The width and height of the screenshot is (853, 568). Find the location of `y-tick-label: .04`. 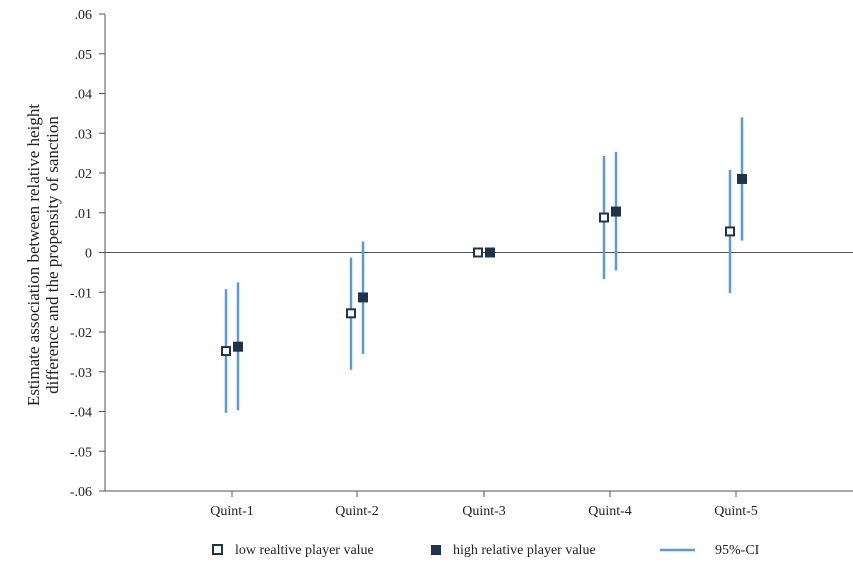

y-tick-label: .04 is located at coordinates (84, 95).